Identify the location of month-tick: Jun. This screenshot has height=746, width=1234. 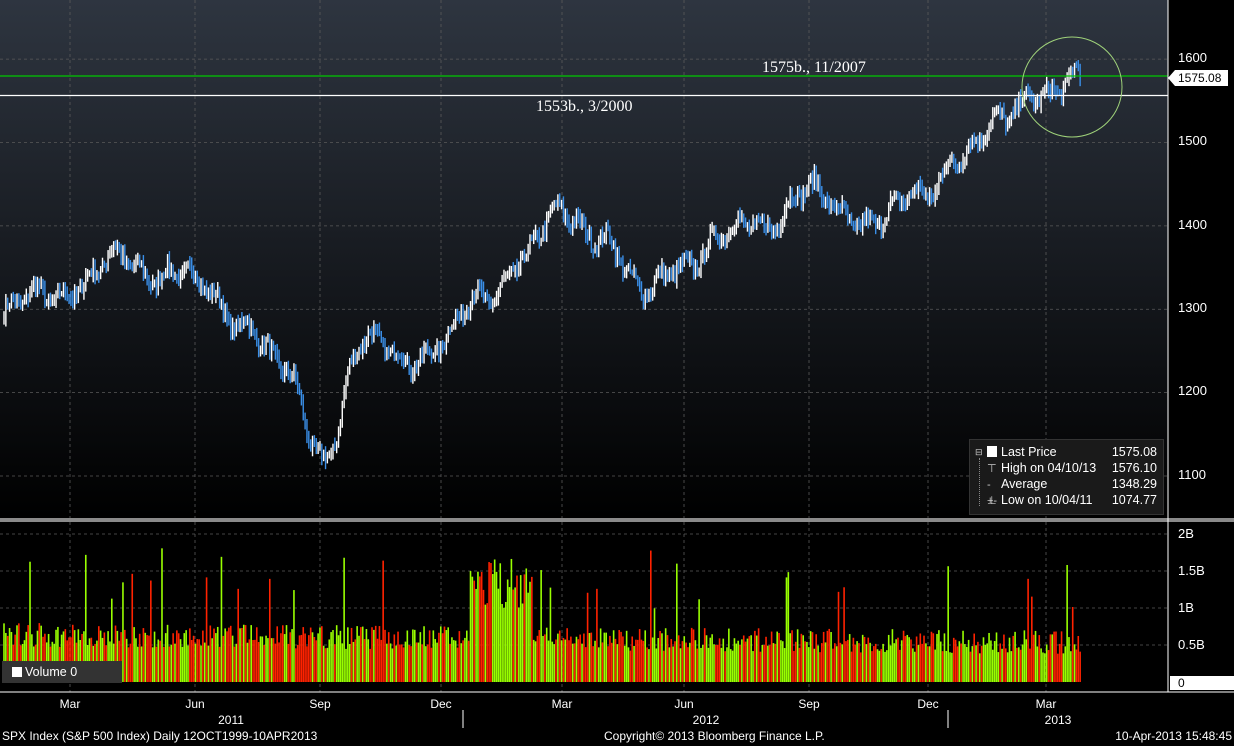
(194, 704).